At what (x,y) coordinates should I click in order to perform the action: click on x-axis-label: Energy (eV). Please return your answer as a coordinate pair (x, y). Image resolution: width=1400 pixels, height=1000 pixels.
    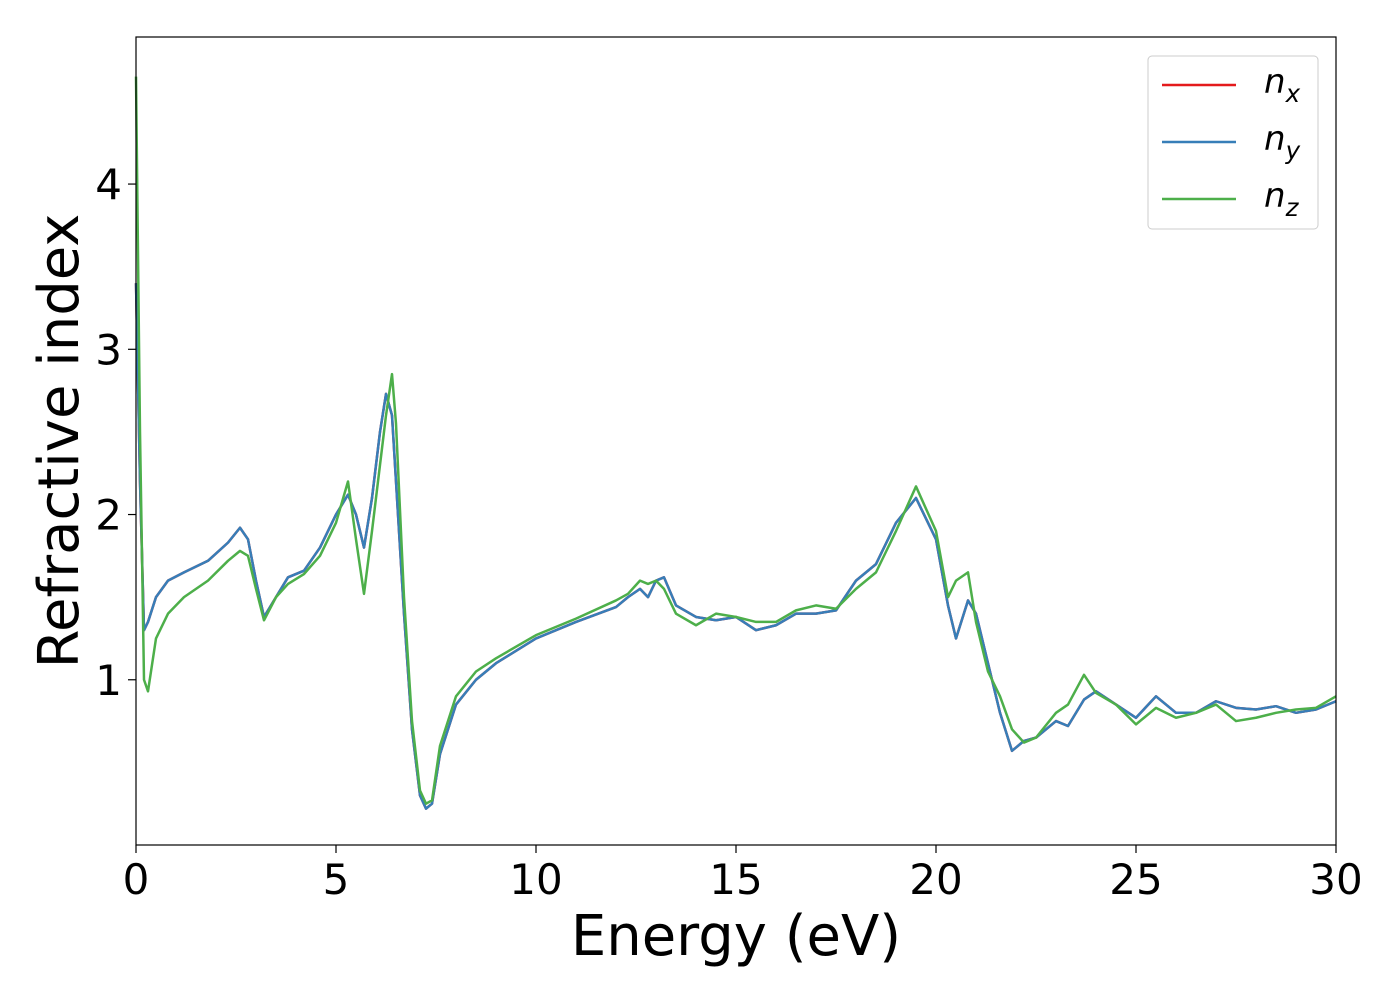
    Looking at the image, I should click on (736, 936).